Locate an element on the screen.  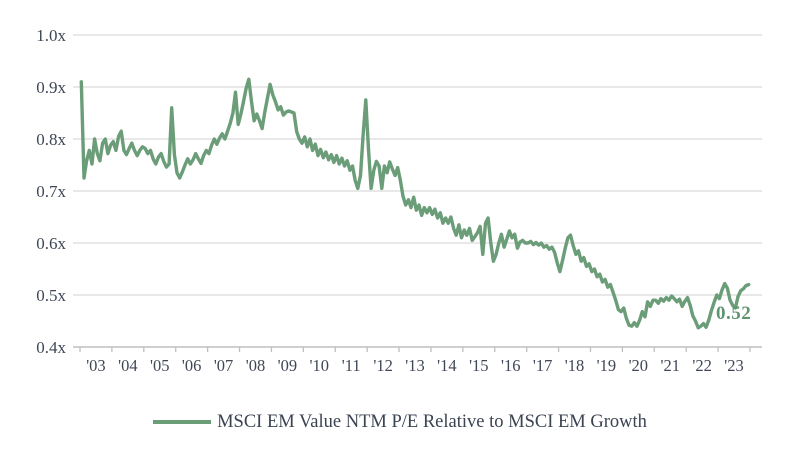
y-axis-tick-label: 0.7x is located at coordinates (51, 191).